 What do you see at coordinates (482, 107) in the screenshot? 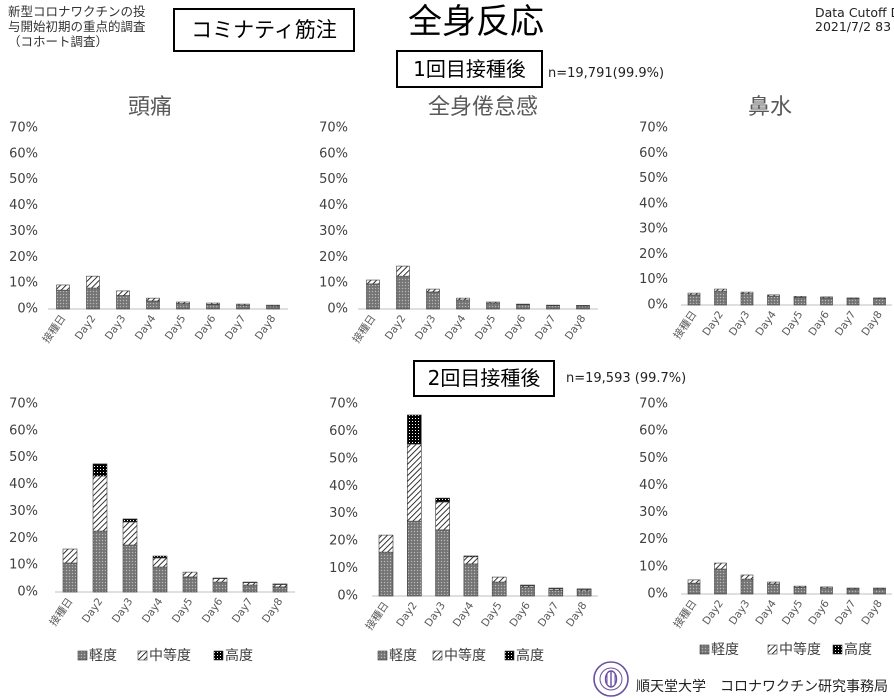
I see `chart-title-fatigue: 全身倦怠感` at bounding box center [482, 107].